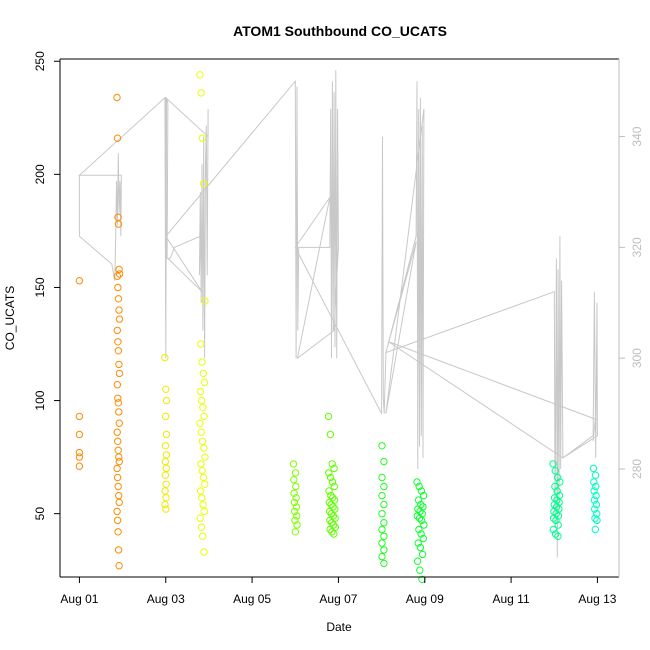  I want to click on x-tick-label-2: Aug 05, so click(252, 599).